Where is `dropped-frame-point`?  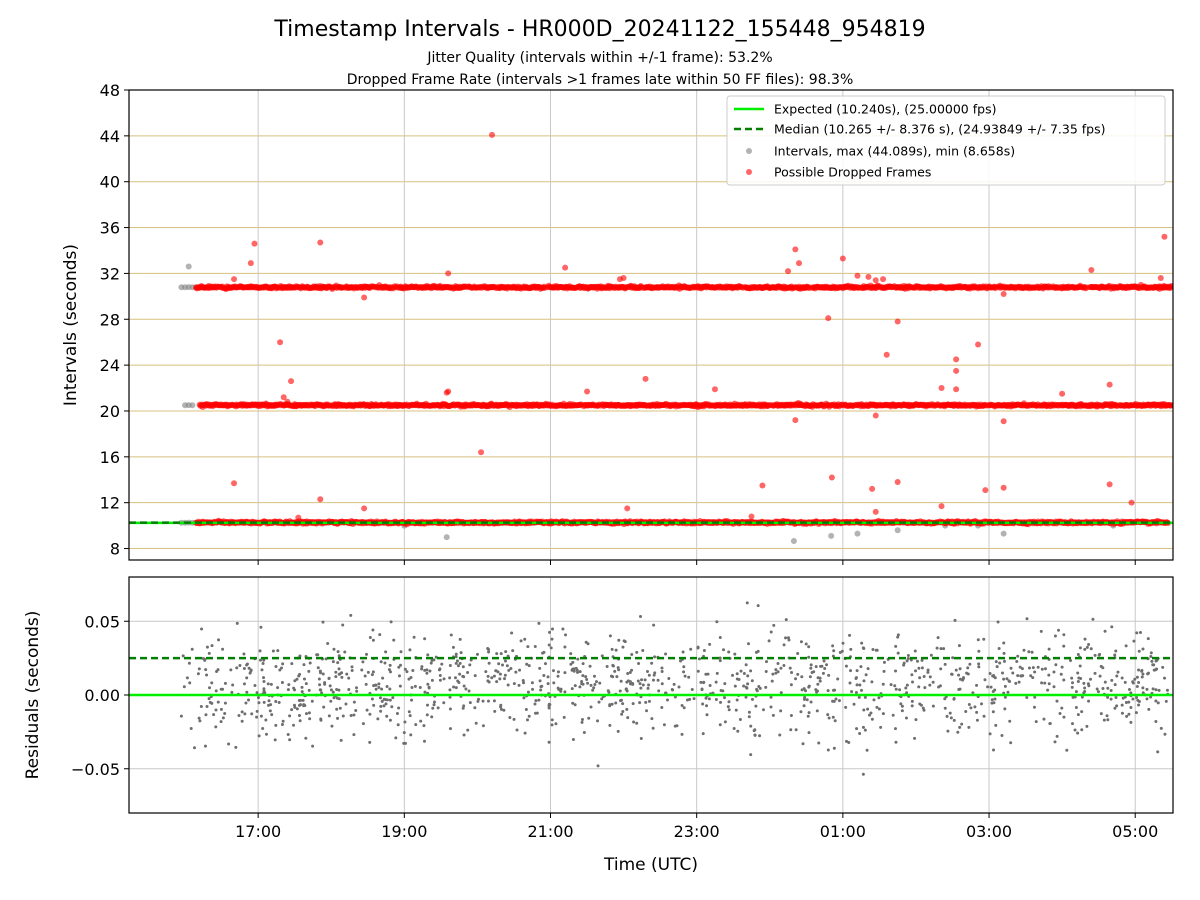 dropped-frame-point is located at coordinates (1170, 286).